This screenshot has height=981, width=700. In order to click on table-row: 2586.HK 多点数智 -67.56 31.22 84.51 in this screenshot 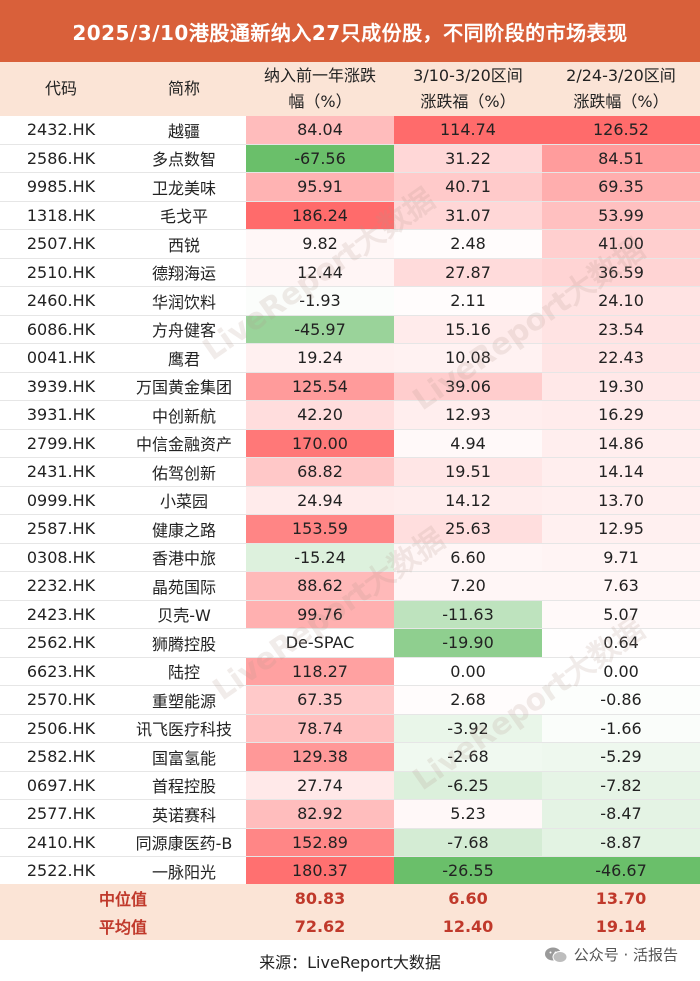, I will do `click(350, 158)`.